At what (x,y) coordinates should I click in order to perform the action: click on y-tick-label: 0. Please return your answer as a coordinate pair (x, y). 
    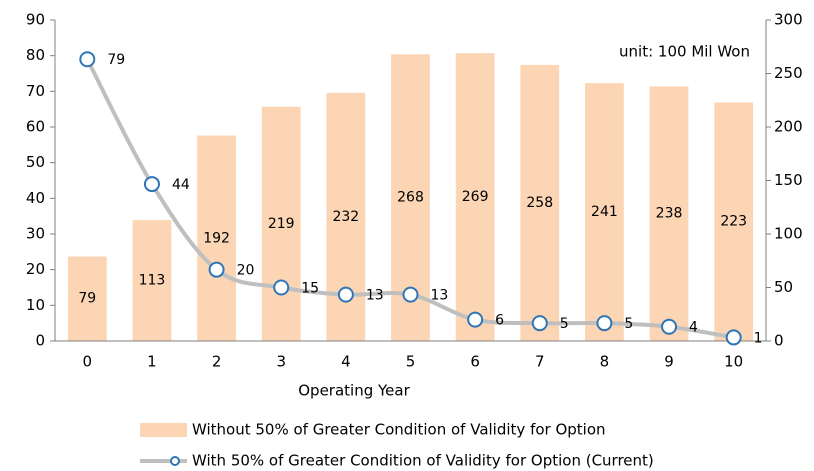
    Looking at the image, I should click on (40, 341).